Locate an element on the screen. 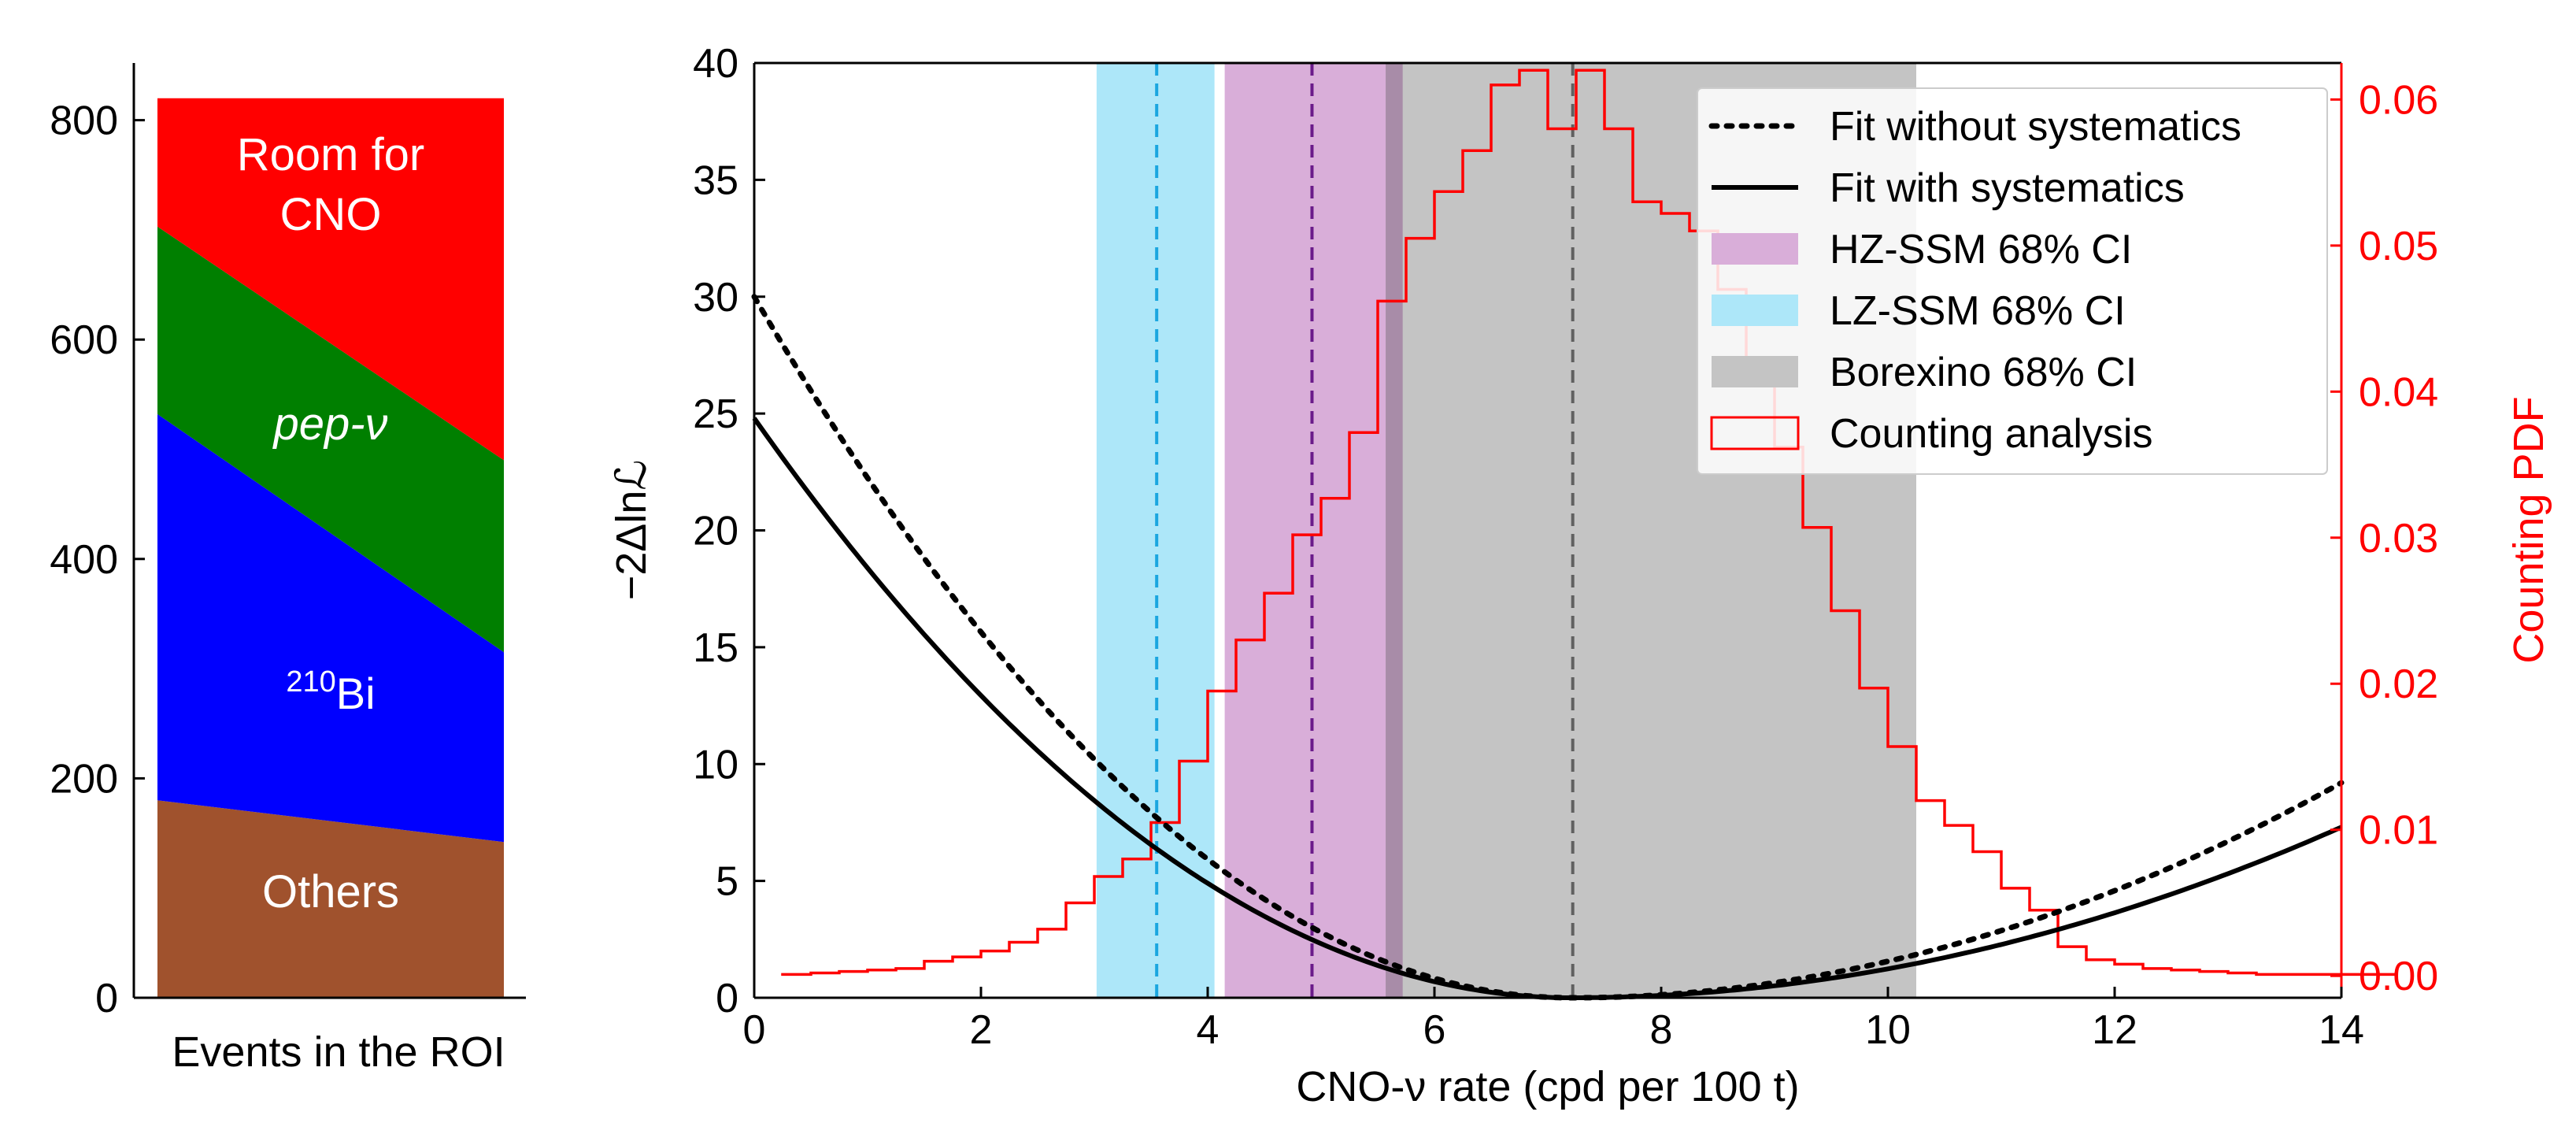  region-label-1-line-1: Others is located at coordinates (330, 891).